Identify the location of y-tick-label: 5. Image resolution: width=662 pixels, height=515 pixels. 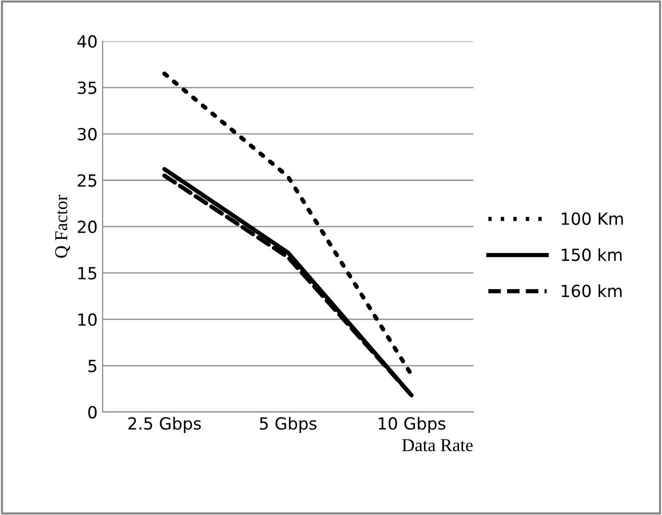
(92, 366).